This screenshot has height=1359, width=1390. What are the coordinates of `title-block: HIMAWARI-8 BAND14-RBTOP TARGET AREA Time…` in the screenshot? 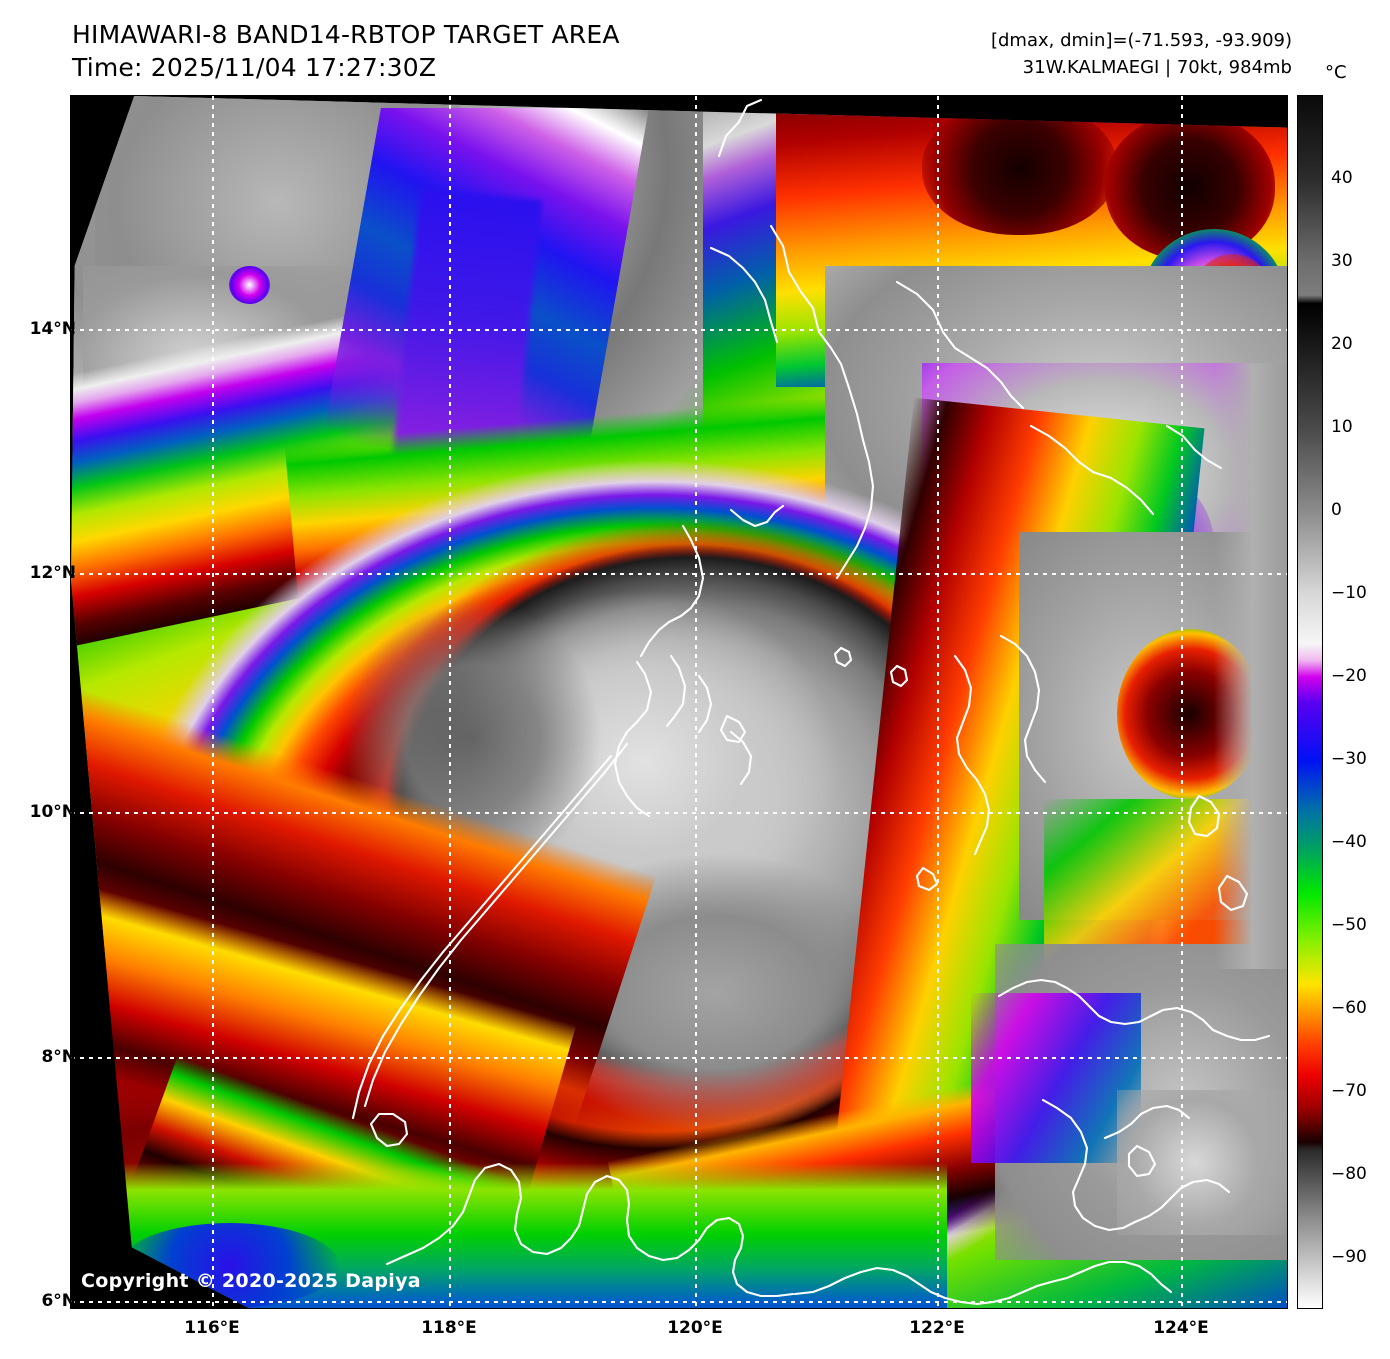 It's located at (346, 51).